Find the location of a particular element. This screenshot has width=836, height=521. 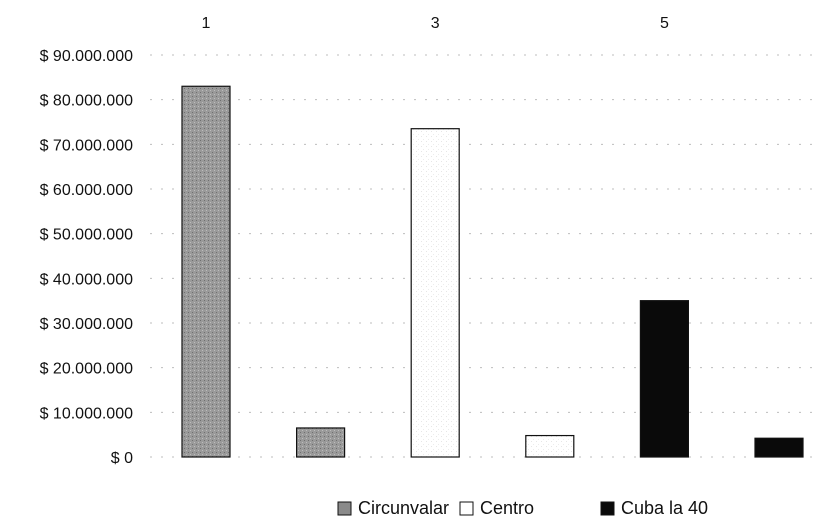

category-label: 3 is located at coordinates (435, 23).